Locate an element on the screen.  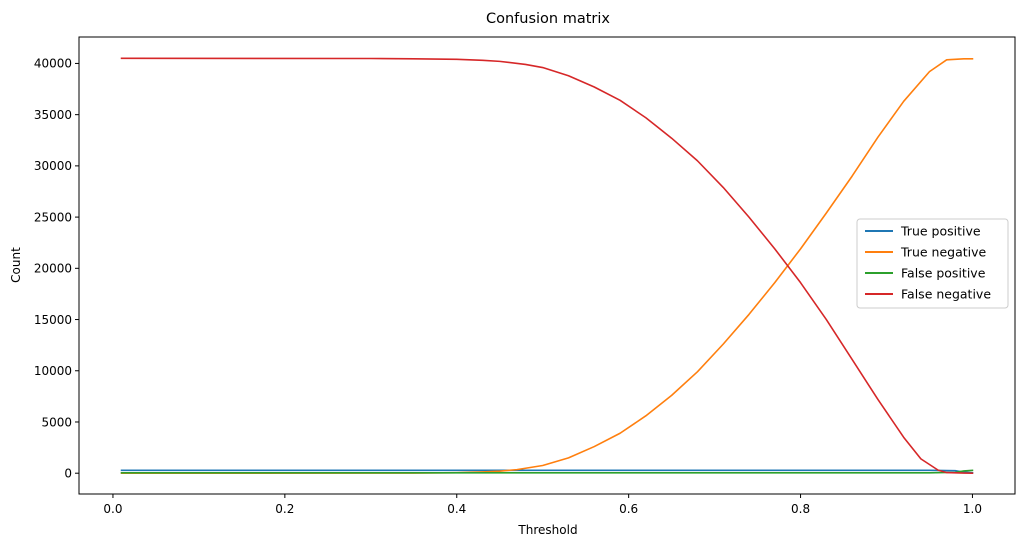
x-axis-ticks: 0.0 0.2 0.4 0.6 0.8 1.0 is located at coordinates (542, 505).